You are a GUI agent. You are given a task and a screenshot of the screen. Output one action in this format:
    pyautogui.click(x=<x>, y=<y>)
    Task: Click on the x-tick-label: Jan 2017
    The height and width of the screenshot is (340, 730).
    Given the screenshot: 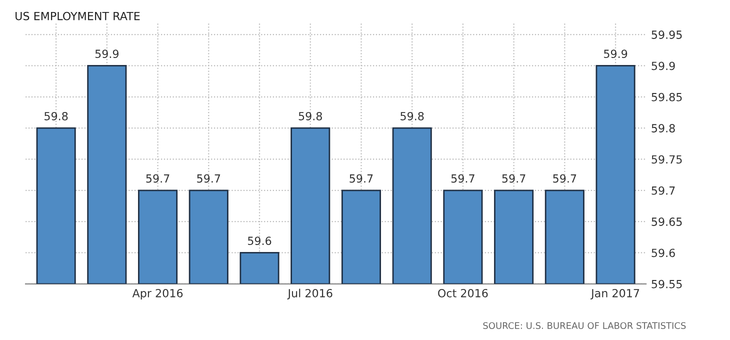 What is the action you would take?
    pyautogui.click(x=615, y=294)
    